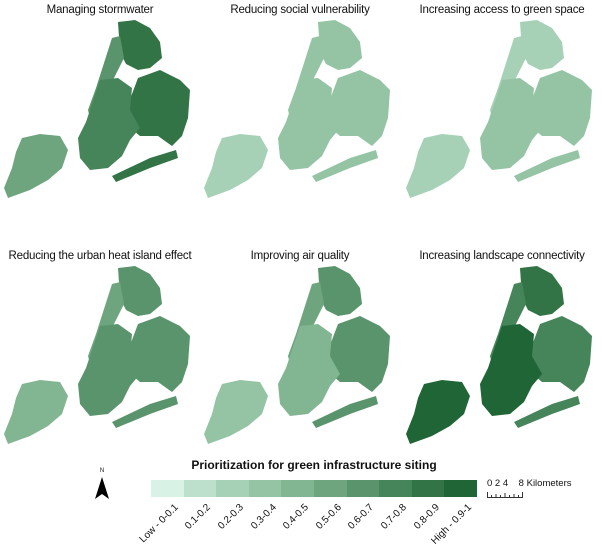 The image size is (602, 547). I want to click on panel-title: Managing stormwater, so click(100, 10).